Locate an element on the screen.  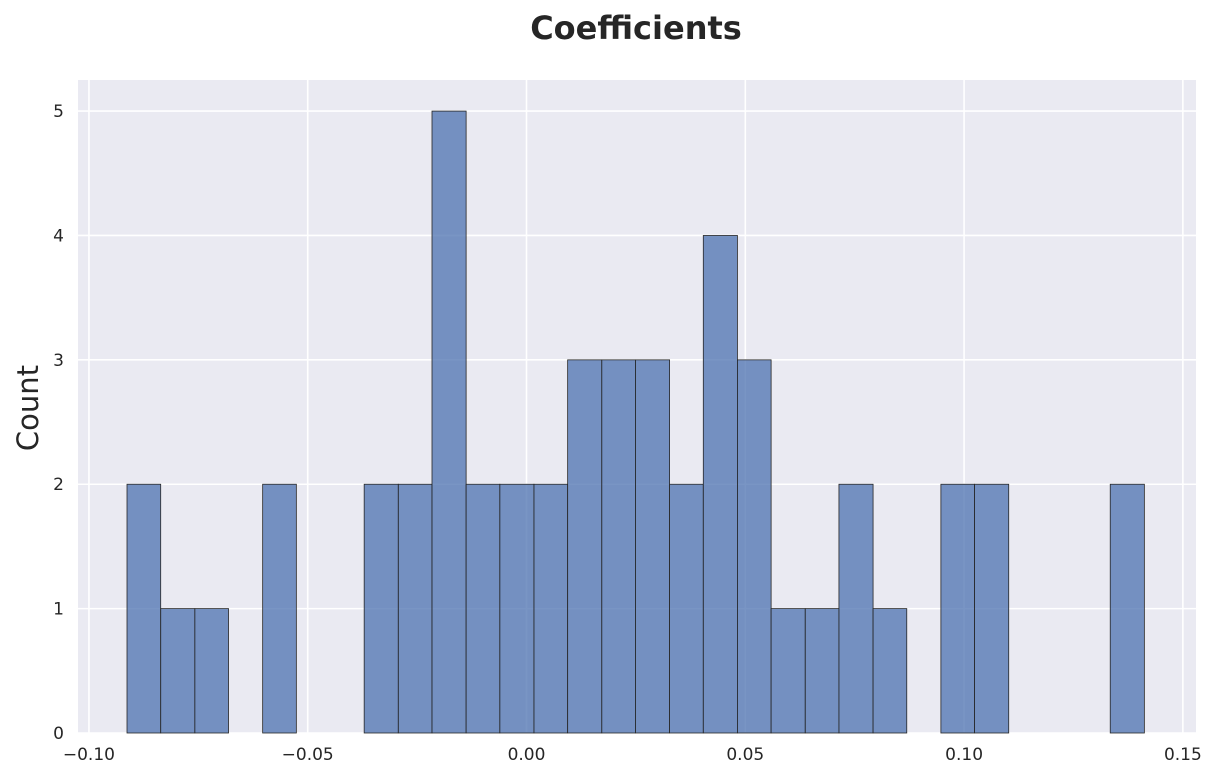
y-axis: 0 1 2 3 4 5 is located at coordinates (58, 423).